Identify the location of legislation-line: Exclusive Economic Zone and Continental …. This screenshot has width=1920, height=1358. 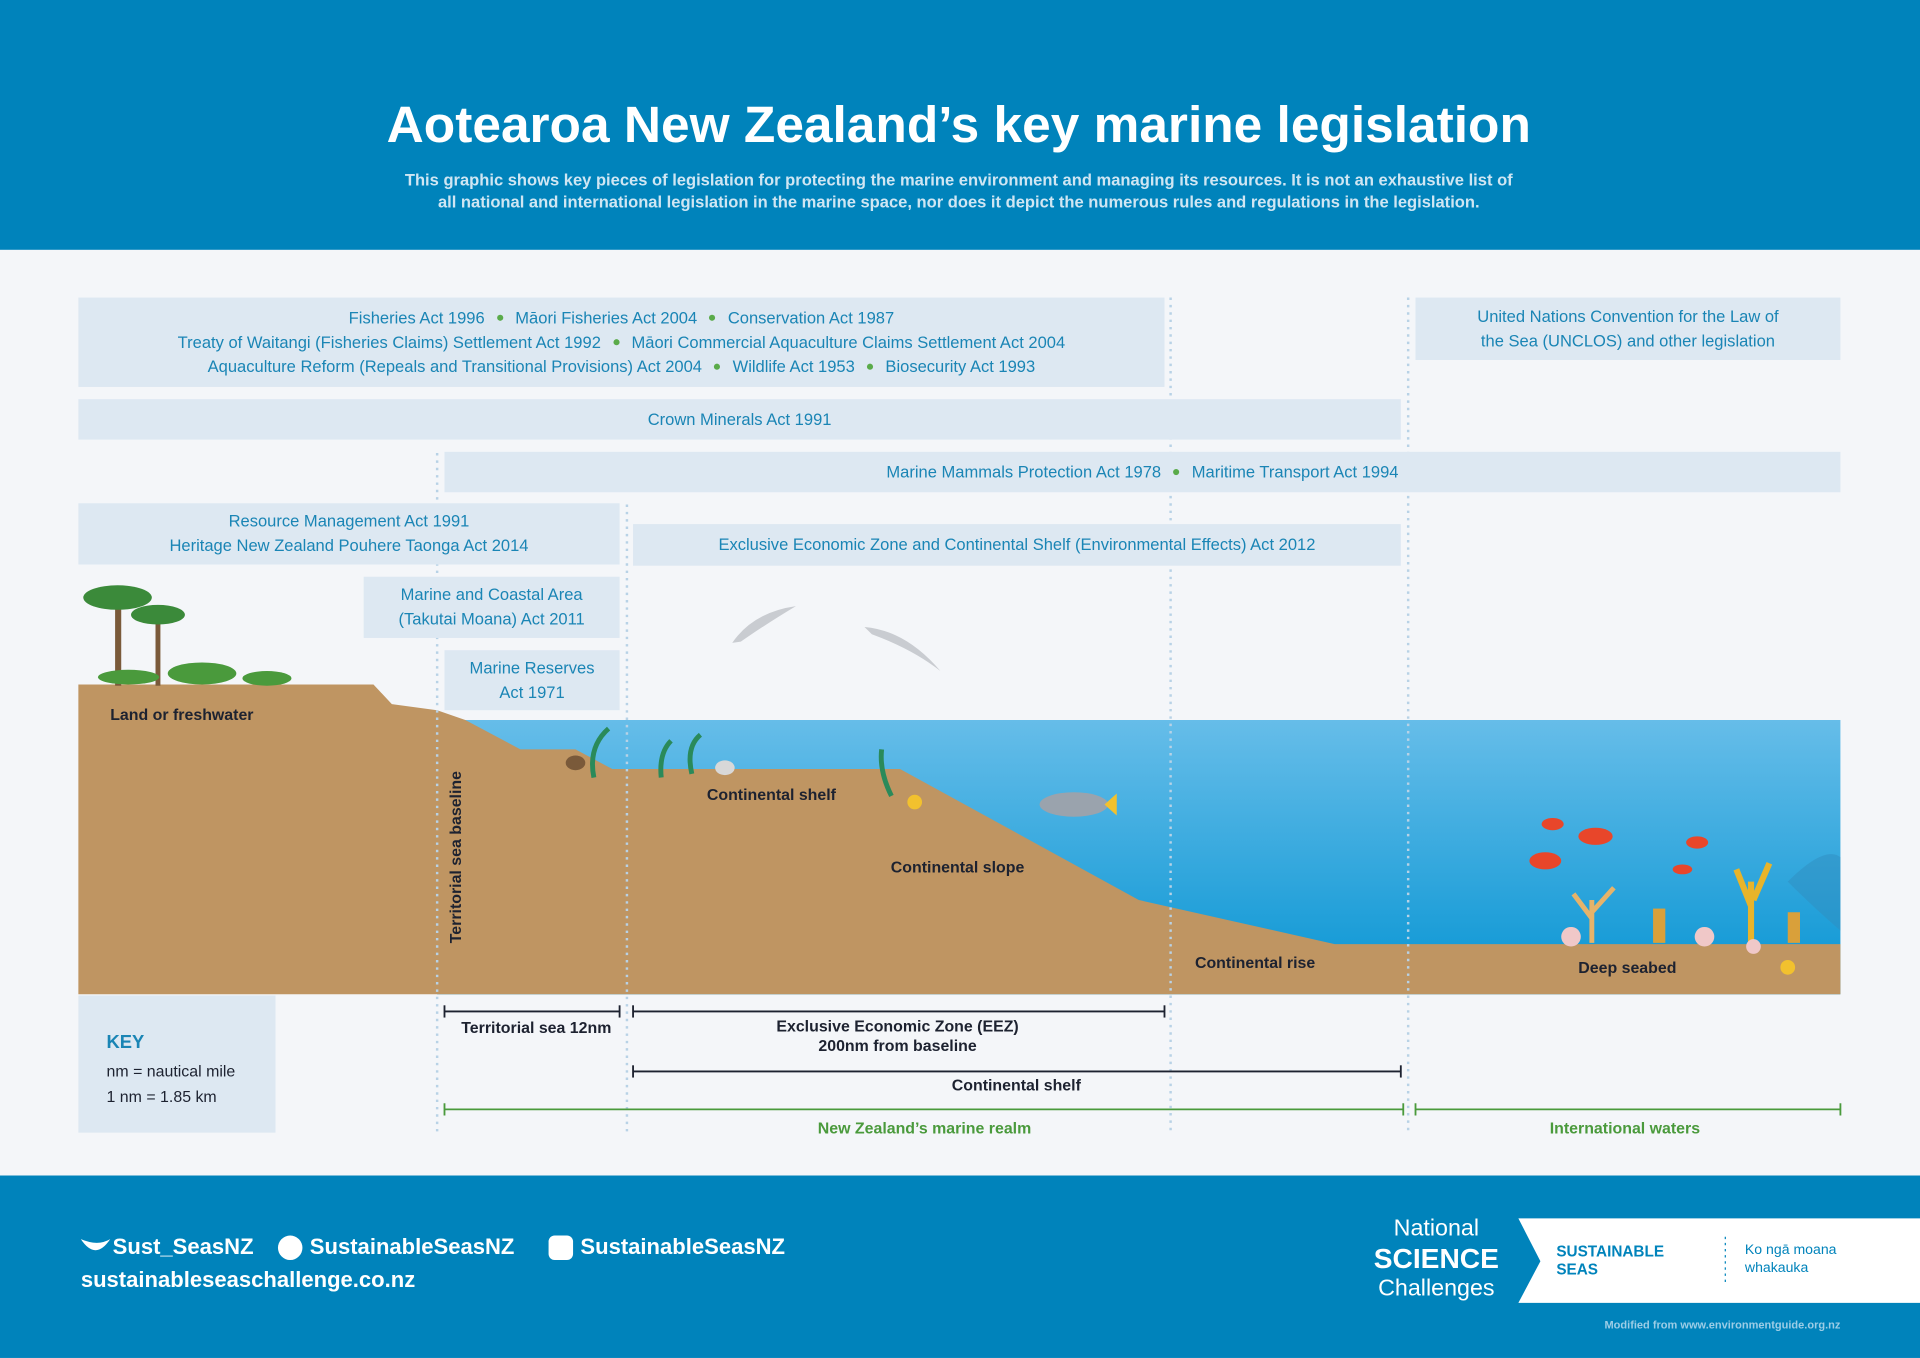
(1016, 545).